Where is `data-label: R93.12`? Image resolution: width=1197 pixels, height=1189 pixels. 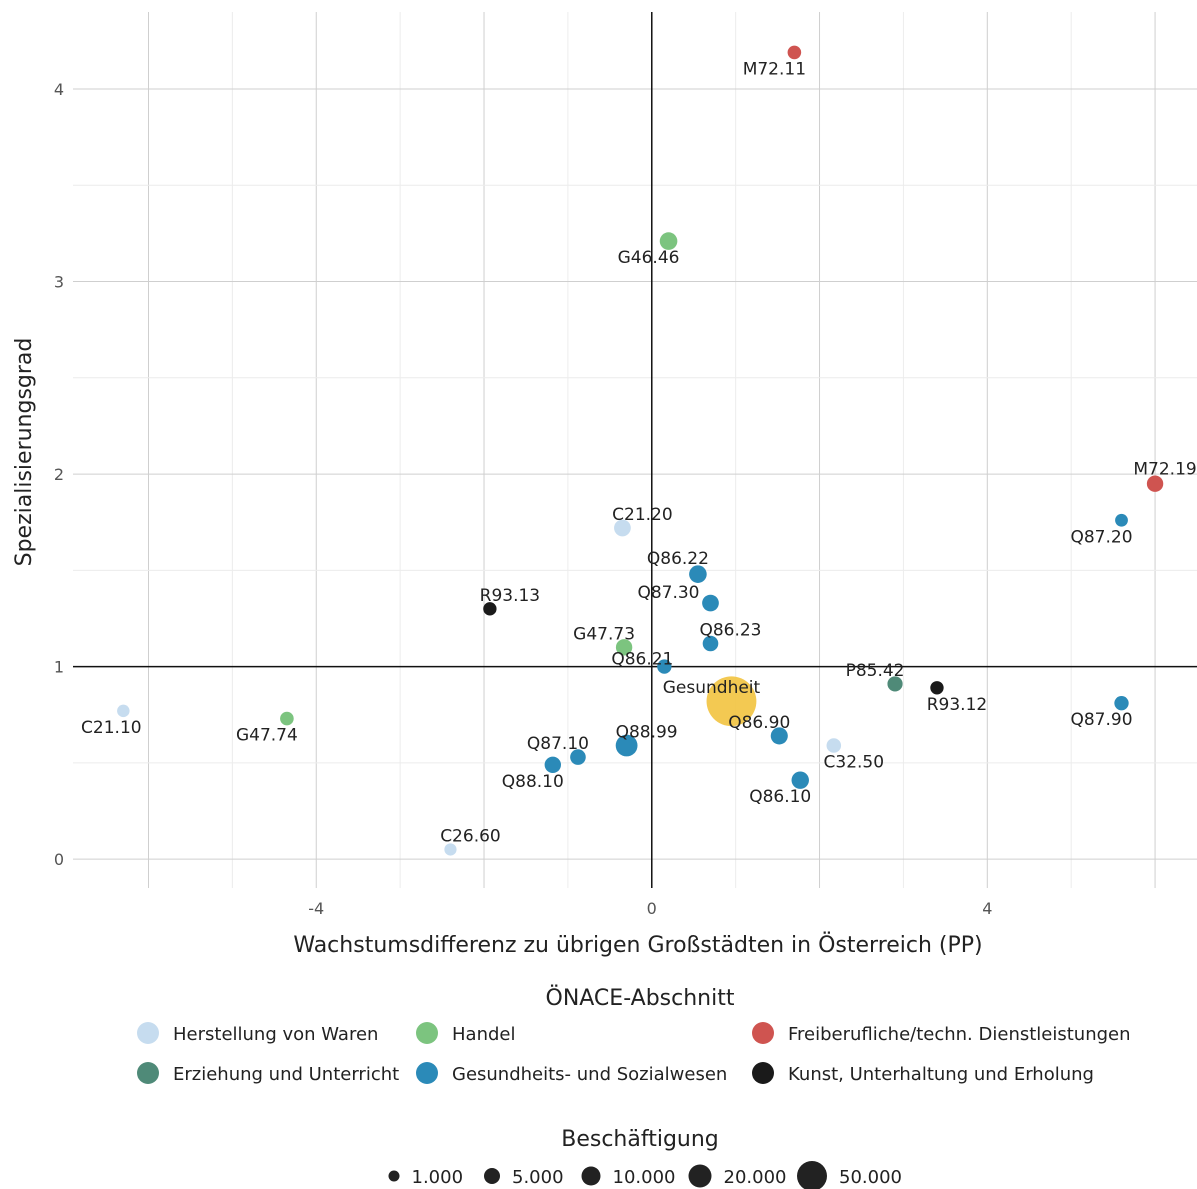
data-label: R93.12 is located at coordinates (957, 705).